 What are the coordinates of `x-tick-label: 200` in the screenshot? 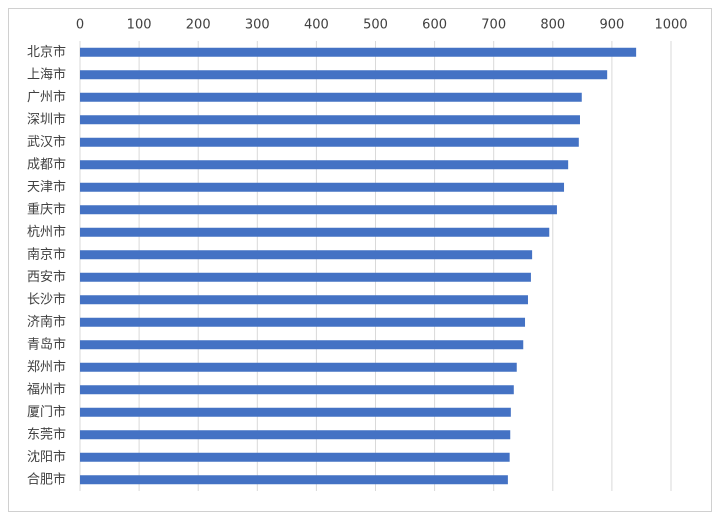 It's located at (198, 25).